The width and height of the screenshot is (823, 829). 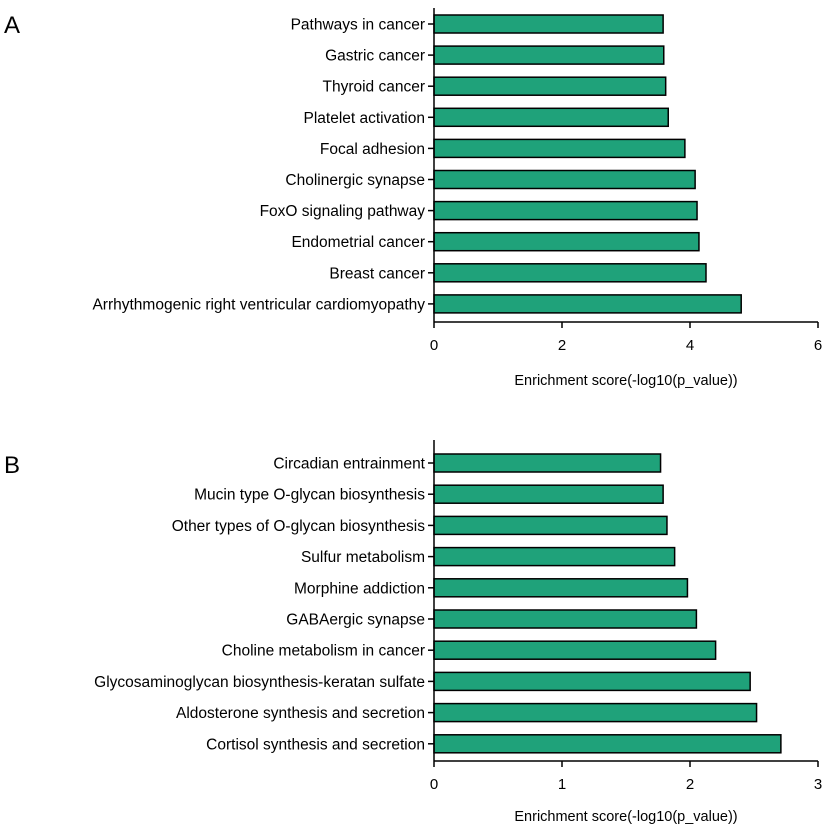 What do you see at coordinates (818, 345) in the screenshot?
I see `x-tick-label: 6` at bounding box center [818, 345].